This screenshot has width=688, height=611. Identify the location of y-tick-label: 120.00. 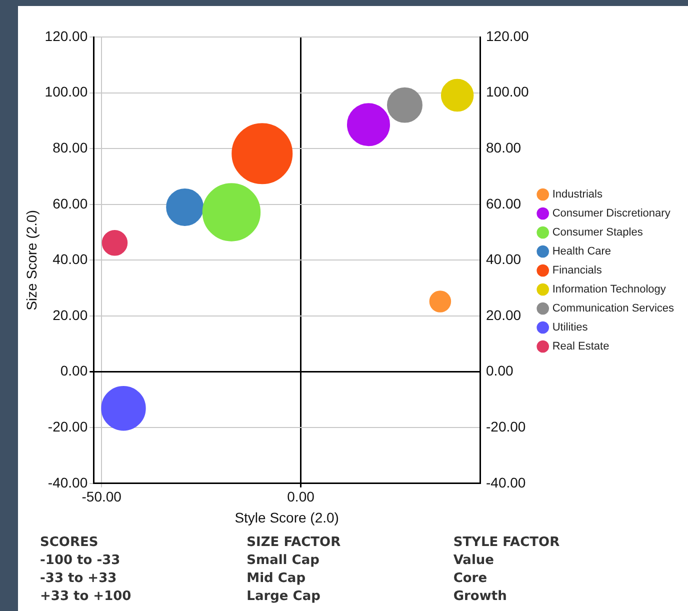
(66, 36).